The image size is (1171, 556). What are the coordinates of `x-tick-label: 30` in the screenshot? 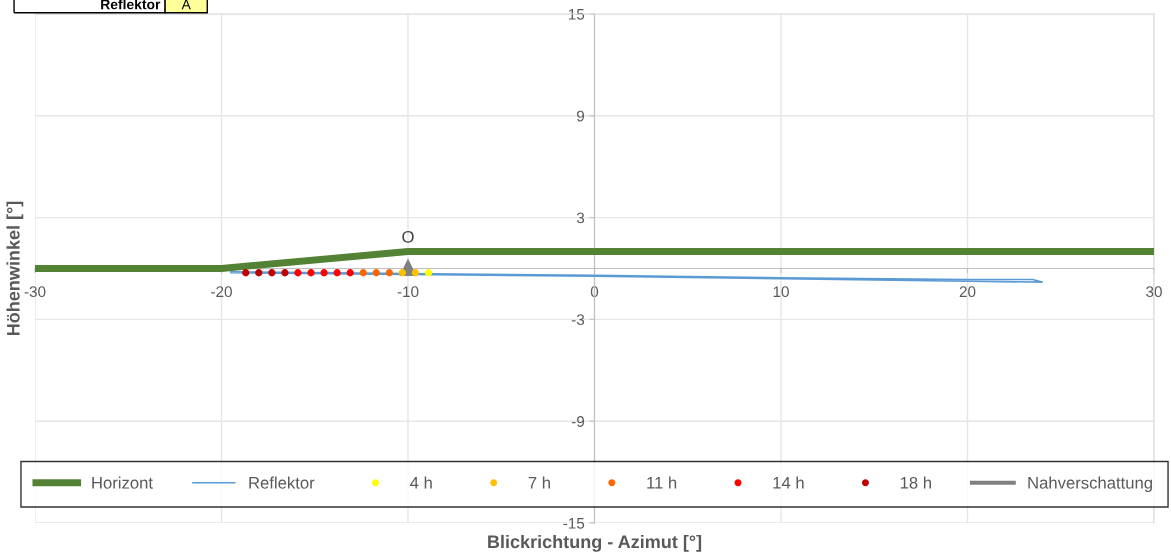 It's located at (1154, 292).